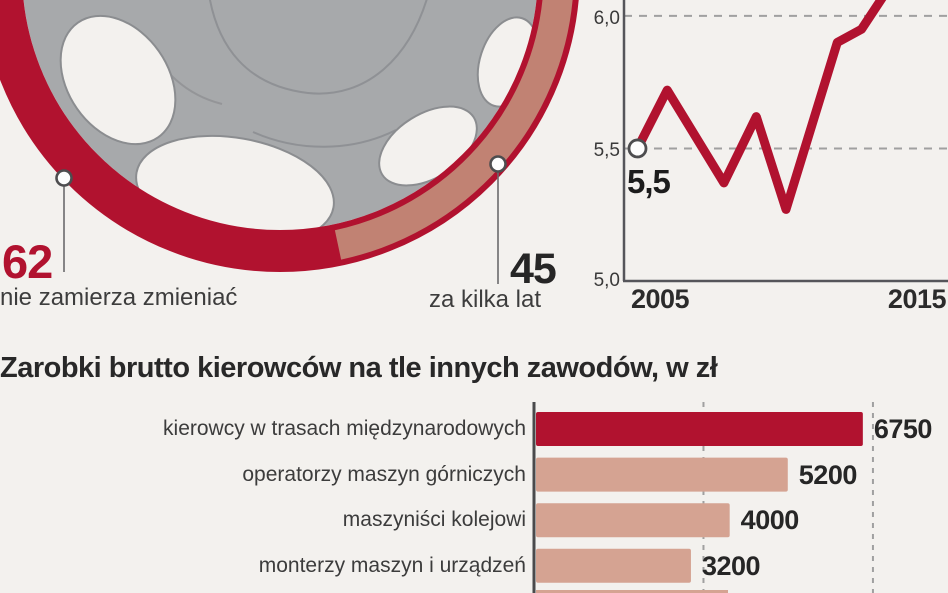 The height and width of the screenshot is (593, 948). Describe the element at coordinates (434, 520) in the screenshot. I see `bar-category-label: maszyniści kolejowi` at that location.